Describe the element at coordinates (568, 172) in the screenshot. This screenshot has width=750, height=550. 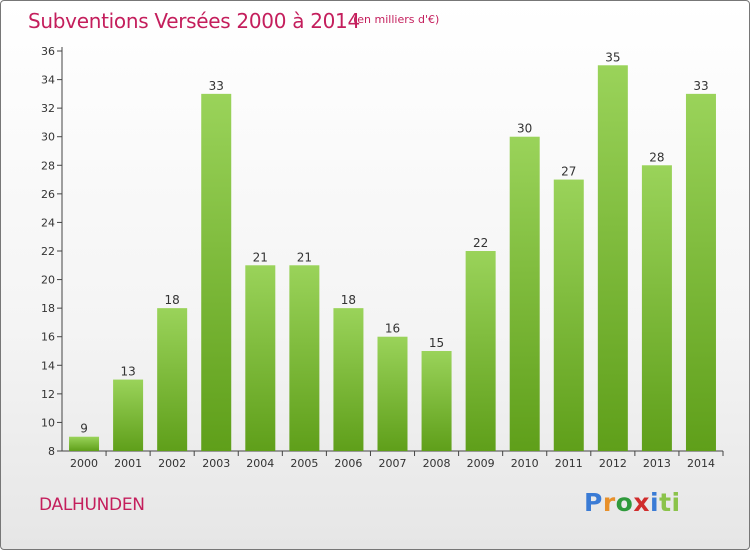
I see `bar-value-label: 27` at that location.